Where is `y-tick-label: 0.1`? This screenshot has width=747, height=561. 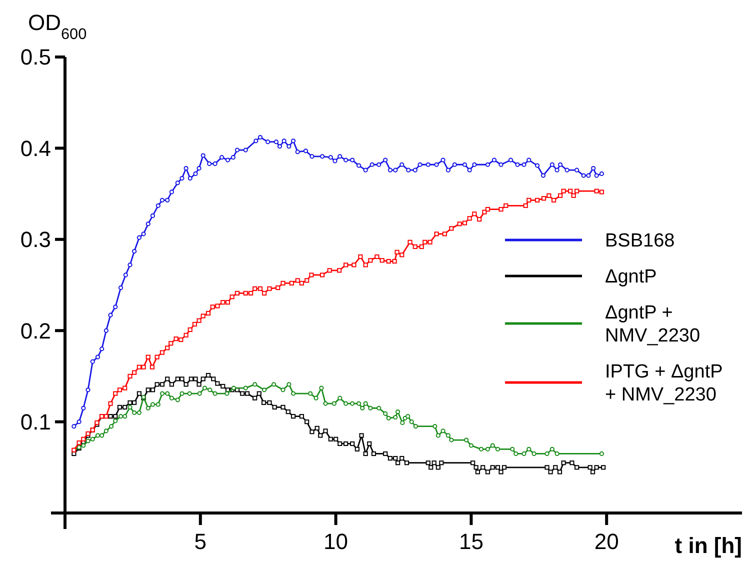
y-tick-label: 0.1 is located at coordinates (35, 422).